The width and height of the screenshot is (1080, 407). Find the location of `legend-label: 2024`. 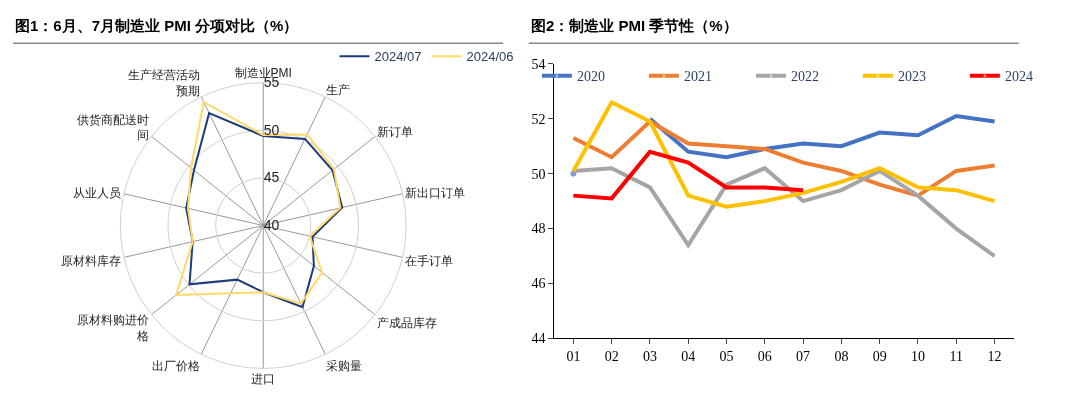

legend-label: 2024 is located at coordinates (1018, 77).